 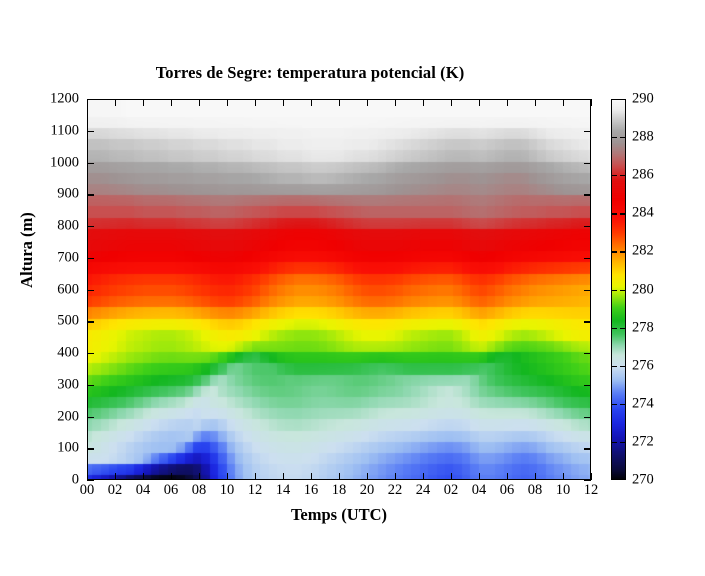 What do you see at coordinates (68, 289) in the screenshot?
I see `y-tick-label: 600` at bounding box center [68, 289].